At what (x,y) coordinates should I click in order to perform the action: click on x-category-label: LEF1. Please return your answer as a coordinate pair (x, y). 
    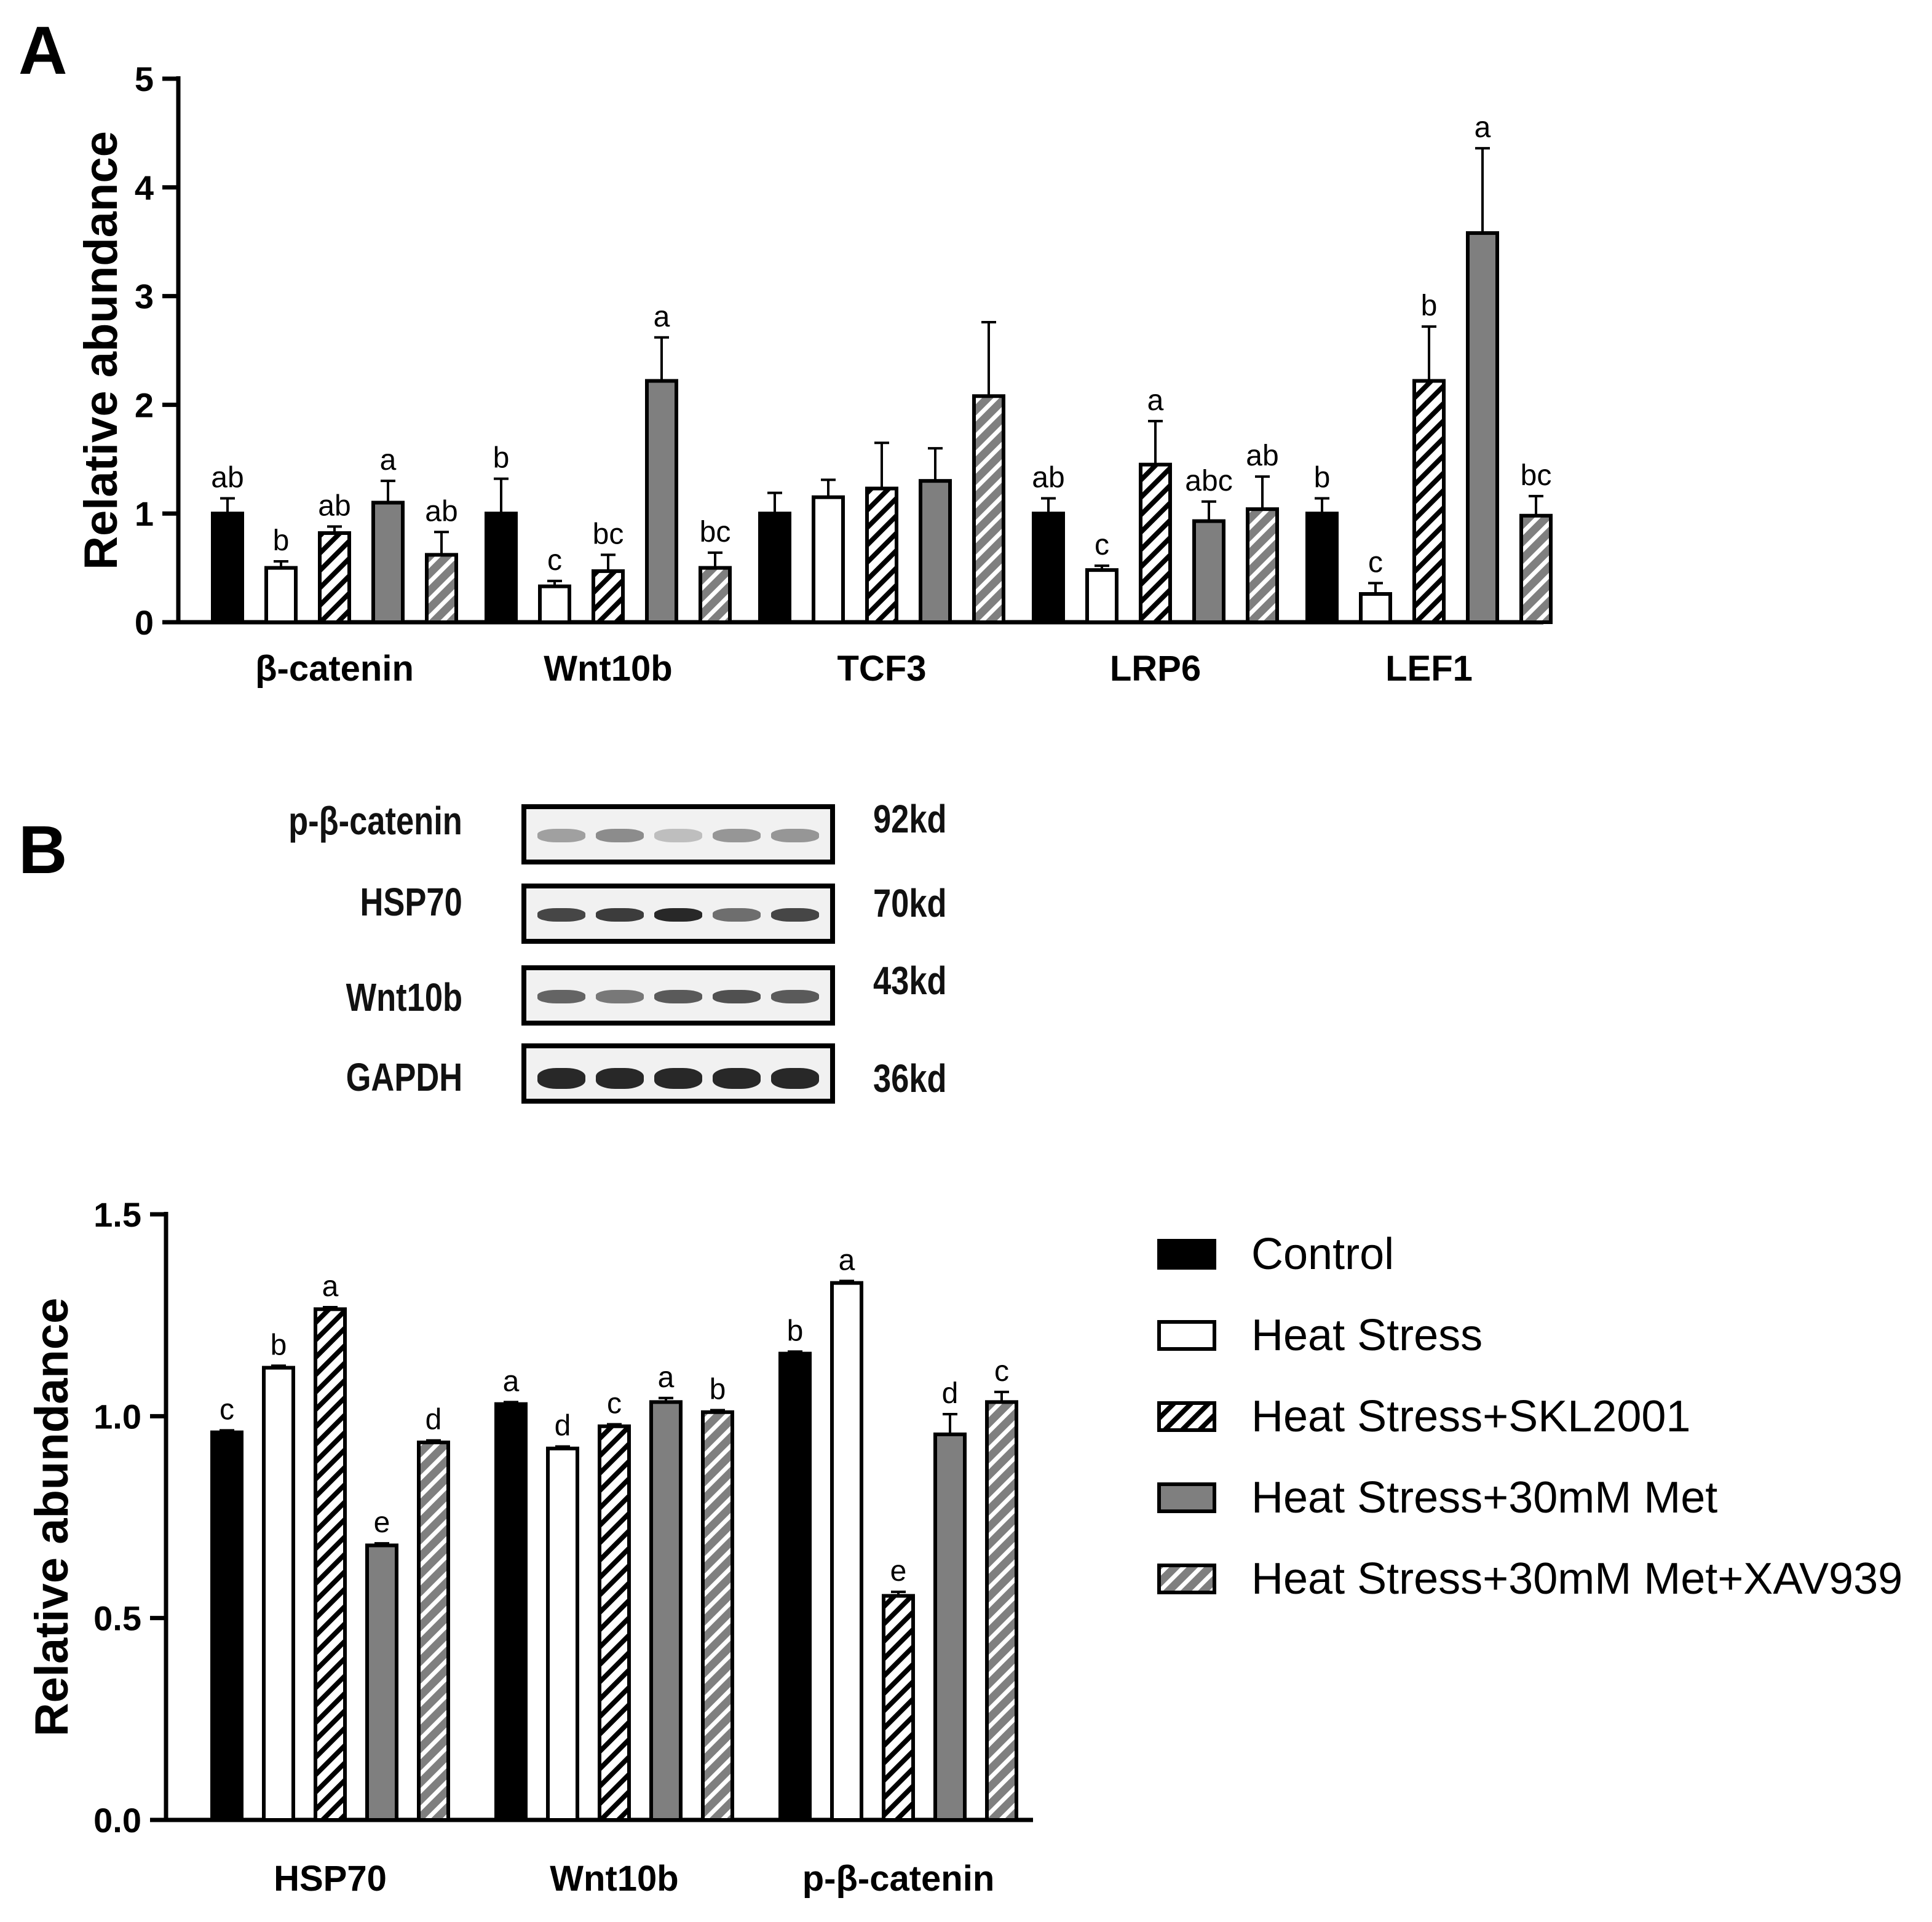
    Looking at the image, I should click on (1429, 669).